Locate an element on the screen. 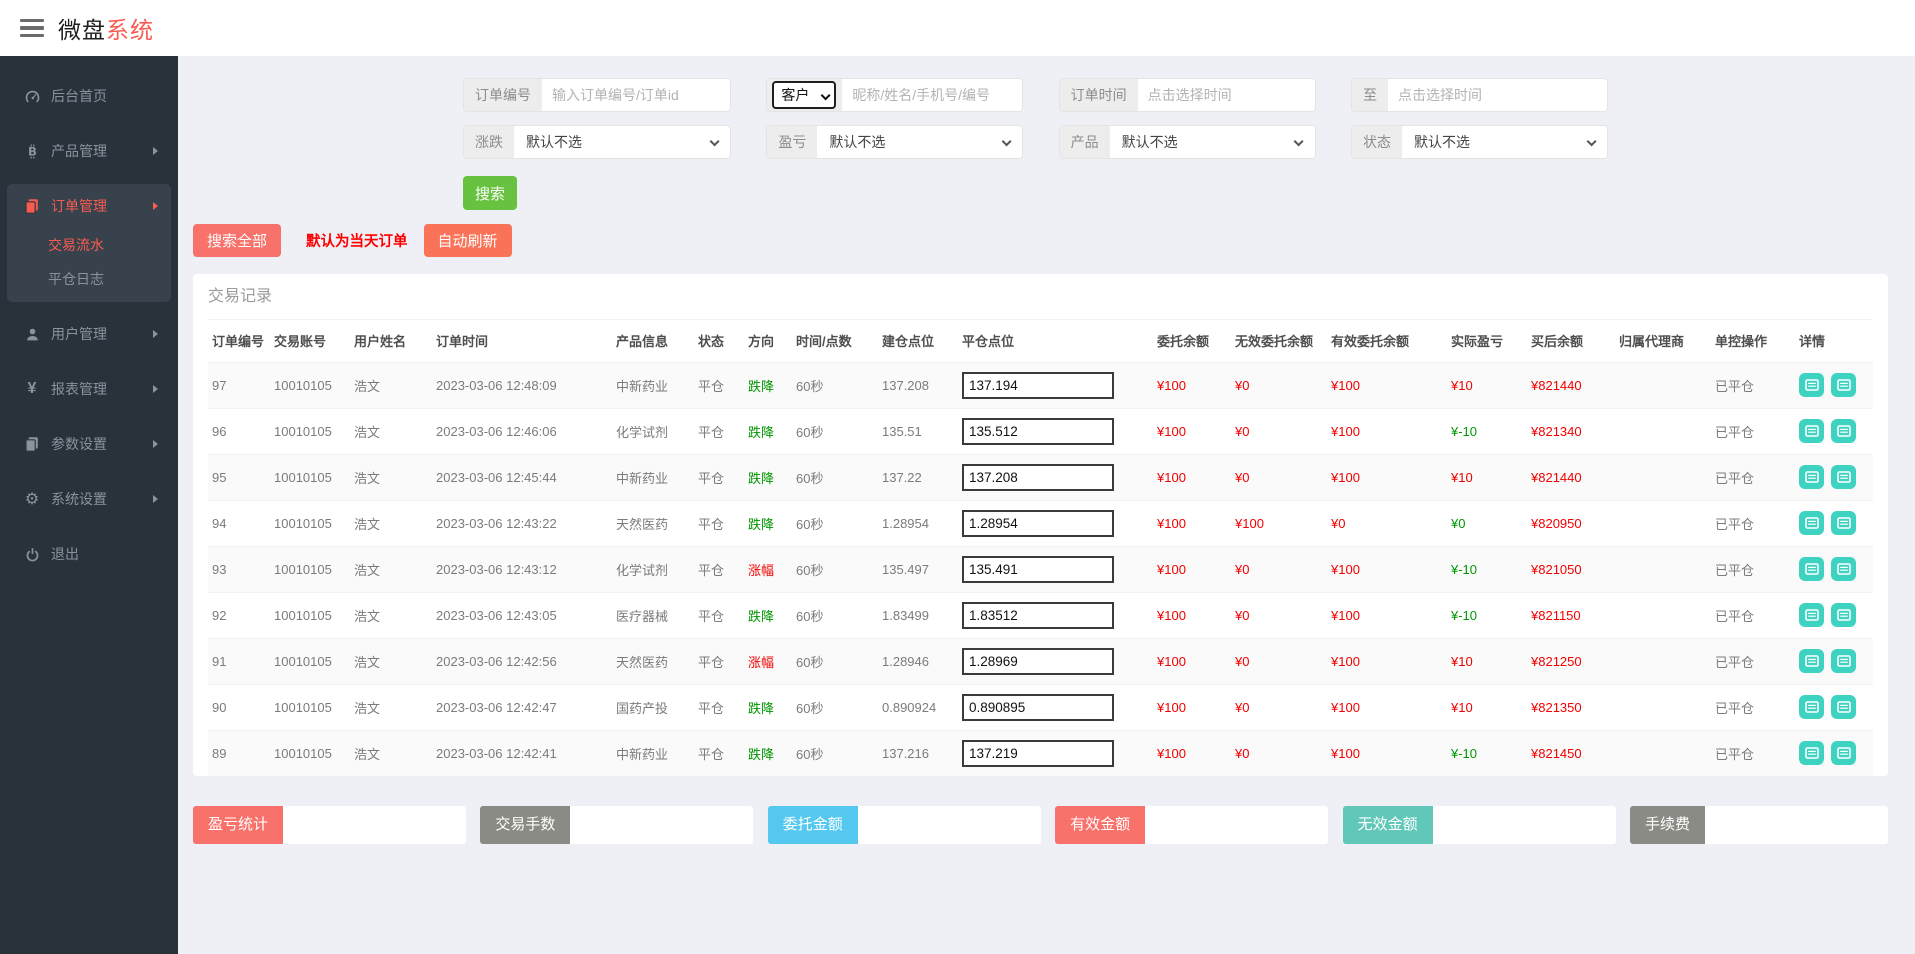 This screenshot has width=1915, height=954. sidebar-item-system: ⚙ 系统设置 is located at coordinates (89, 499).